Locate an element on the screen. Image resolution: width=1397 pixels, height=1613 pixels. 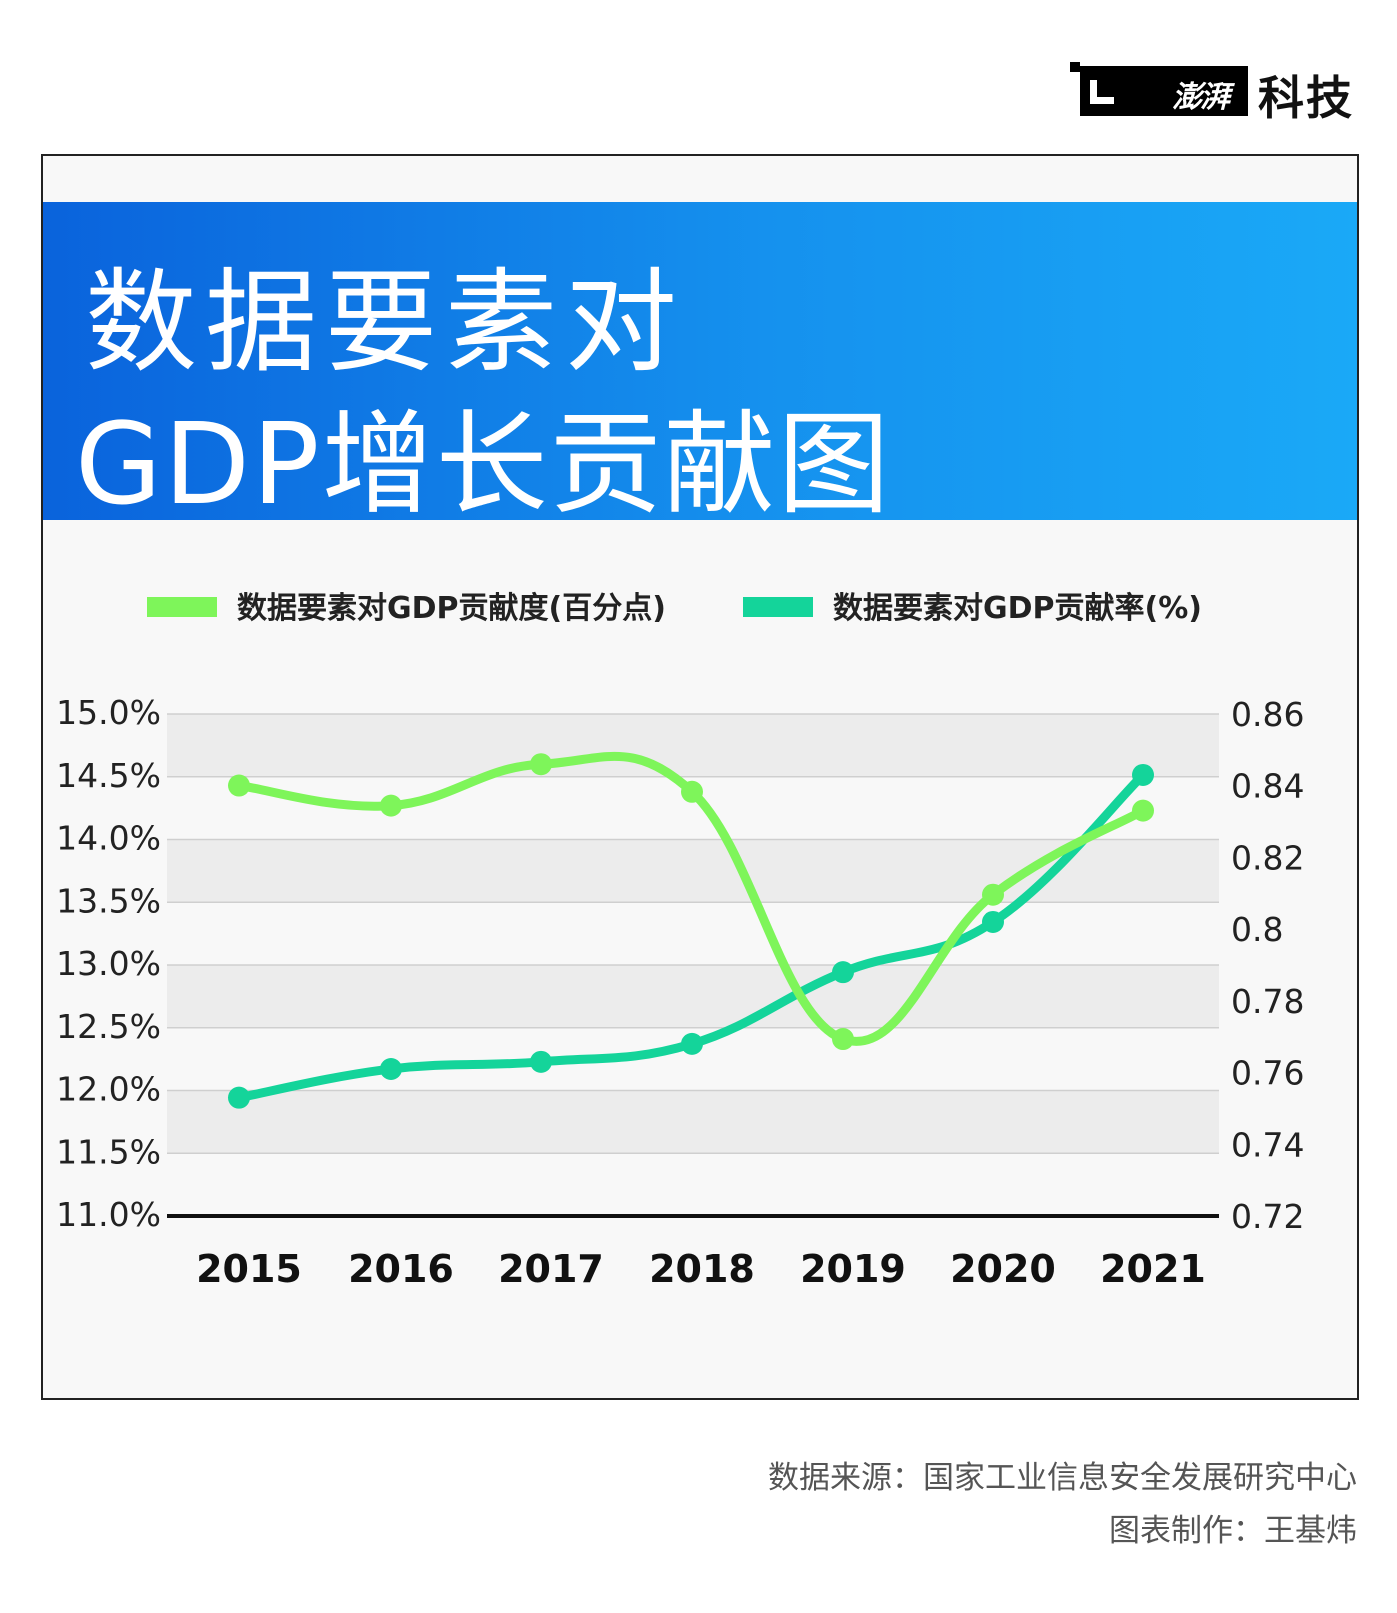
y-right-tick-label: 0.82 is located at coordinates (1267, 857).